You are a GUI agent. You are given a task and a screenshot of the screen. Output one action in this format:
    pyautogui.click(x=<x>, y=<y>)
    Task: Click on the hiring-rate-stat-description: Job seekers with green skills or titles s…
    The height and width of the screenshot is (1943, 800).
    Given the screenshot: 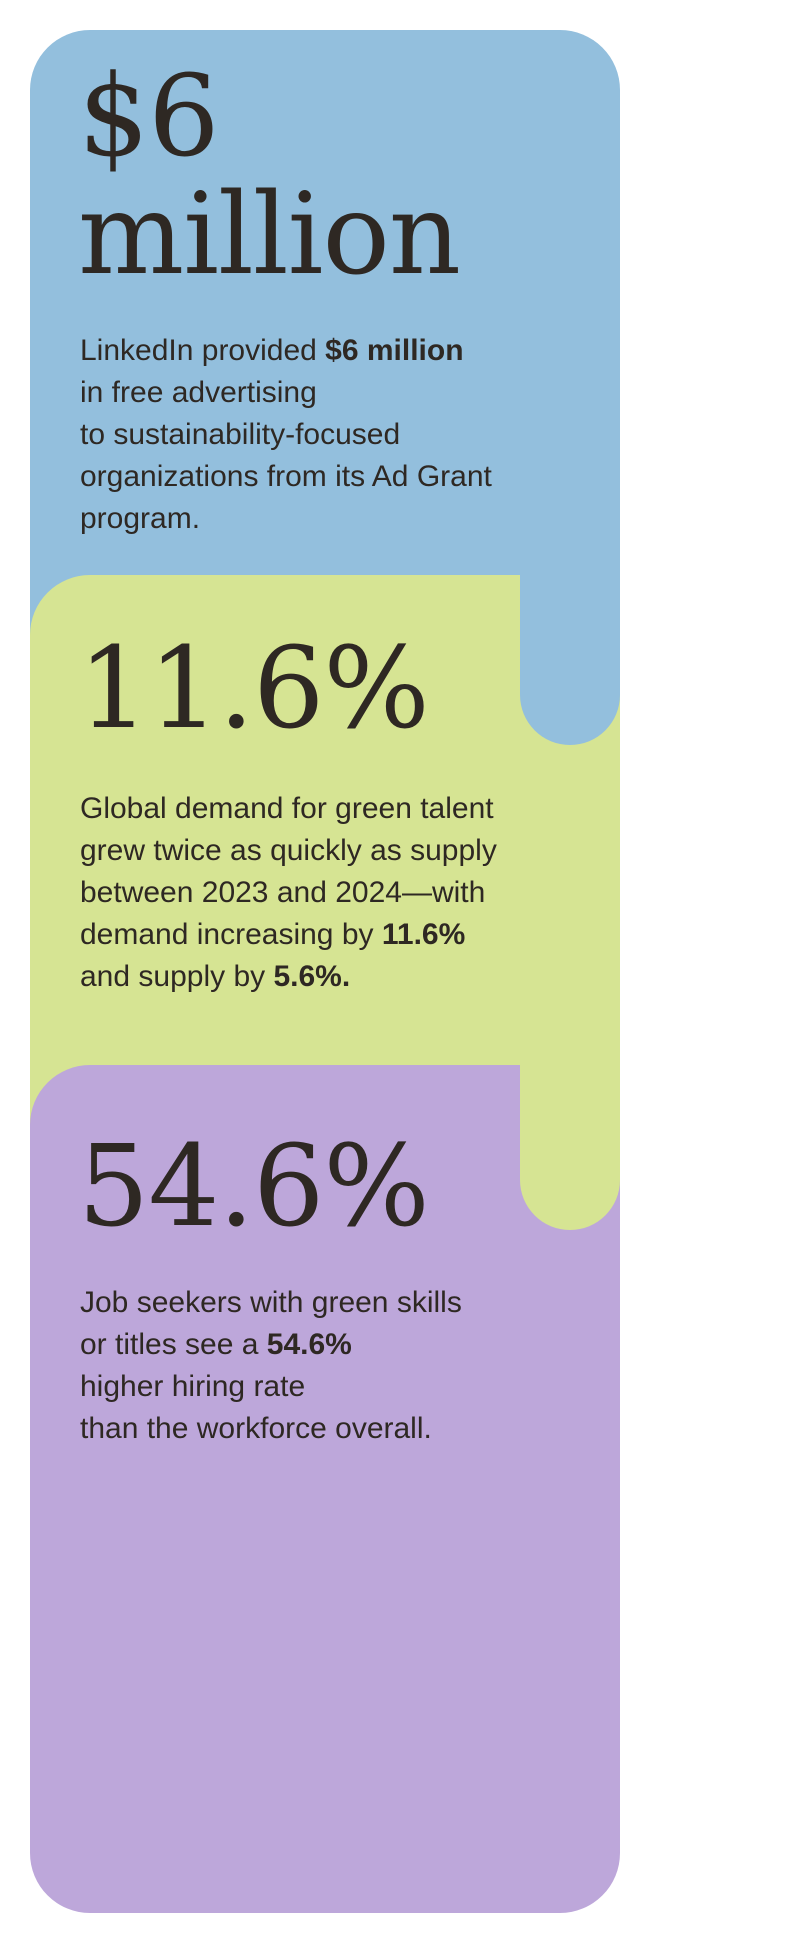 What is the action you would take?
    pyautogui.click(x=271, y=1365)
    